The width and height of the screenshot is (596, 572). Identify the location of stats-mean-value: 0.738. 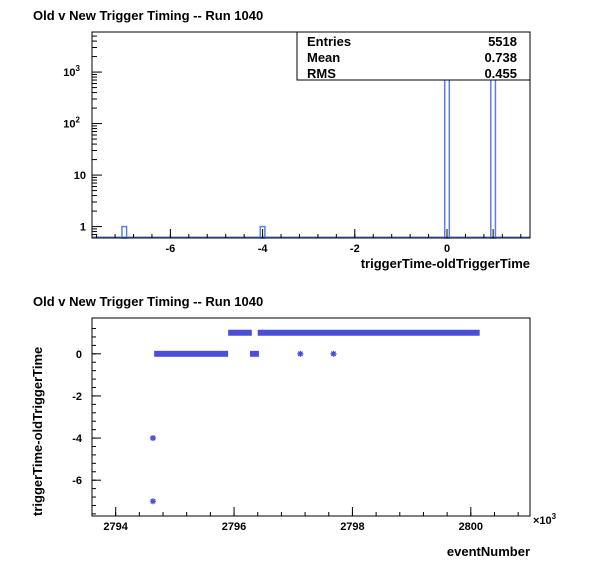
(500, 57).